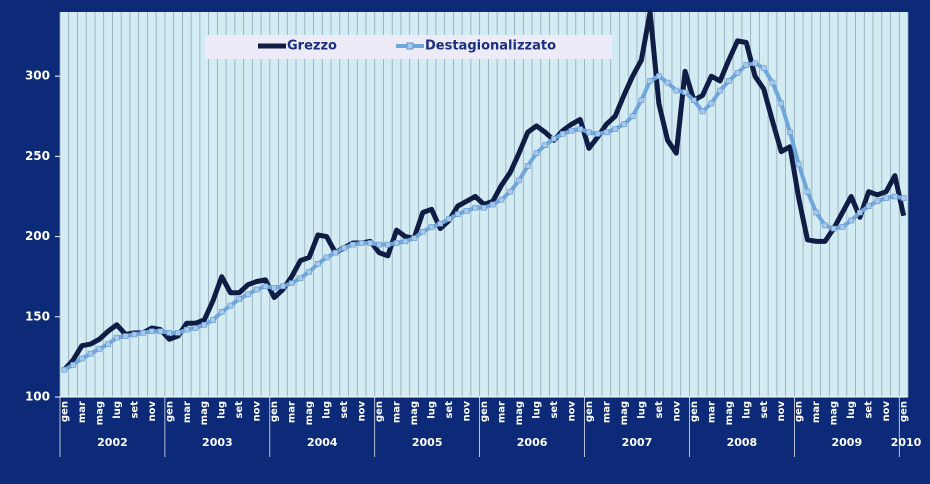 This screenshot has height=484, width=930. What do you see at coordinates (37, 397) in the screenshot?
I see `y-tick-label: 100` at bounding box center [37, 397].